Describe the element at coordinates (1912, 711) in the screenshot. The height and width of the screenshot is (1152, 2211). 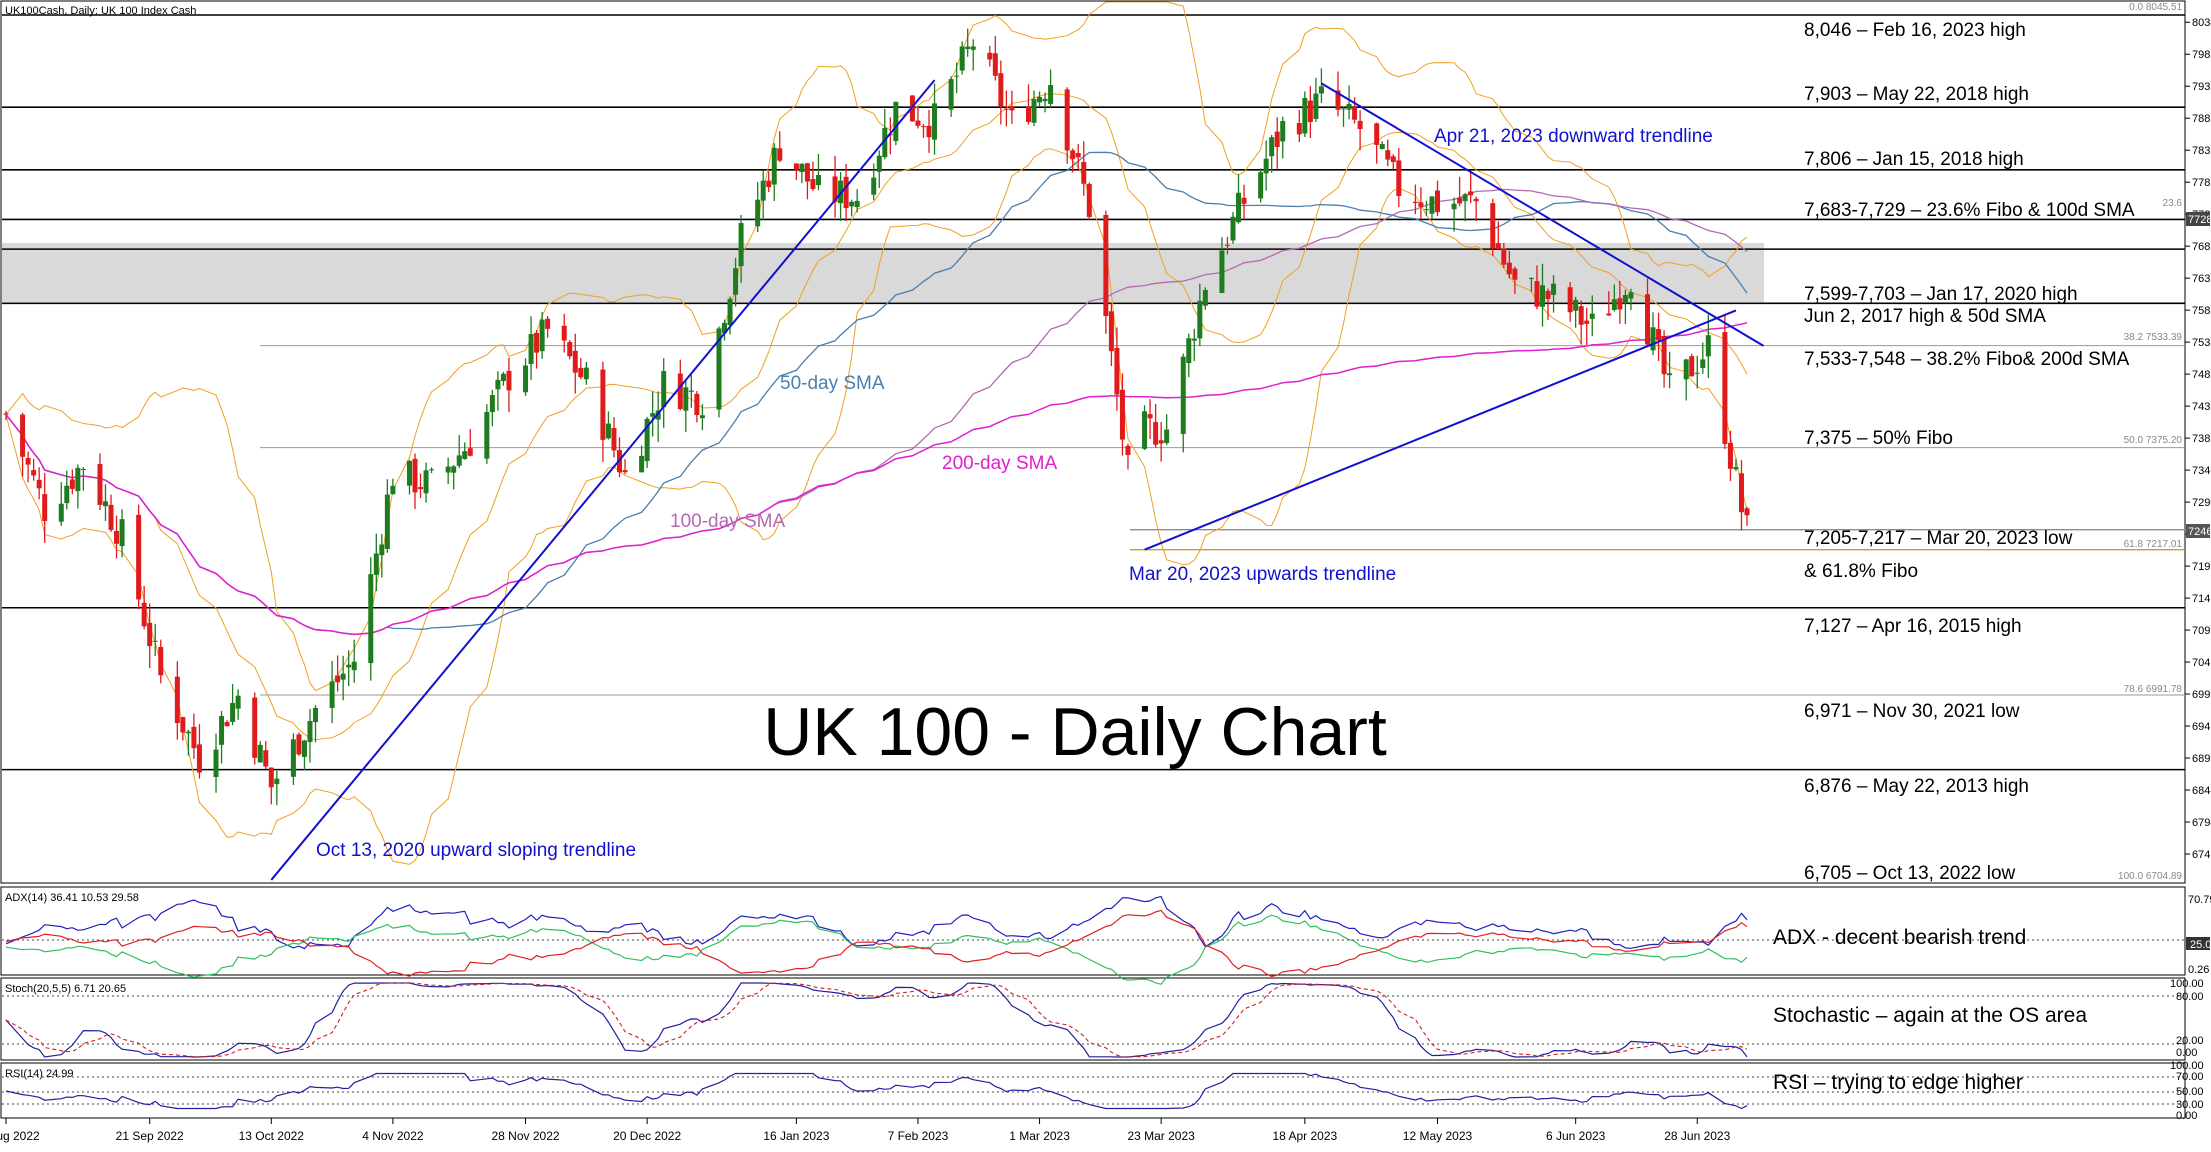
I see `level-label: 6,971 – Nov 30, 2021 low` at that location.